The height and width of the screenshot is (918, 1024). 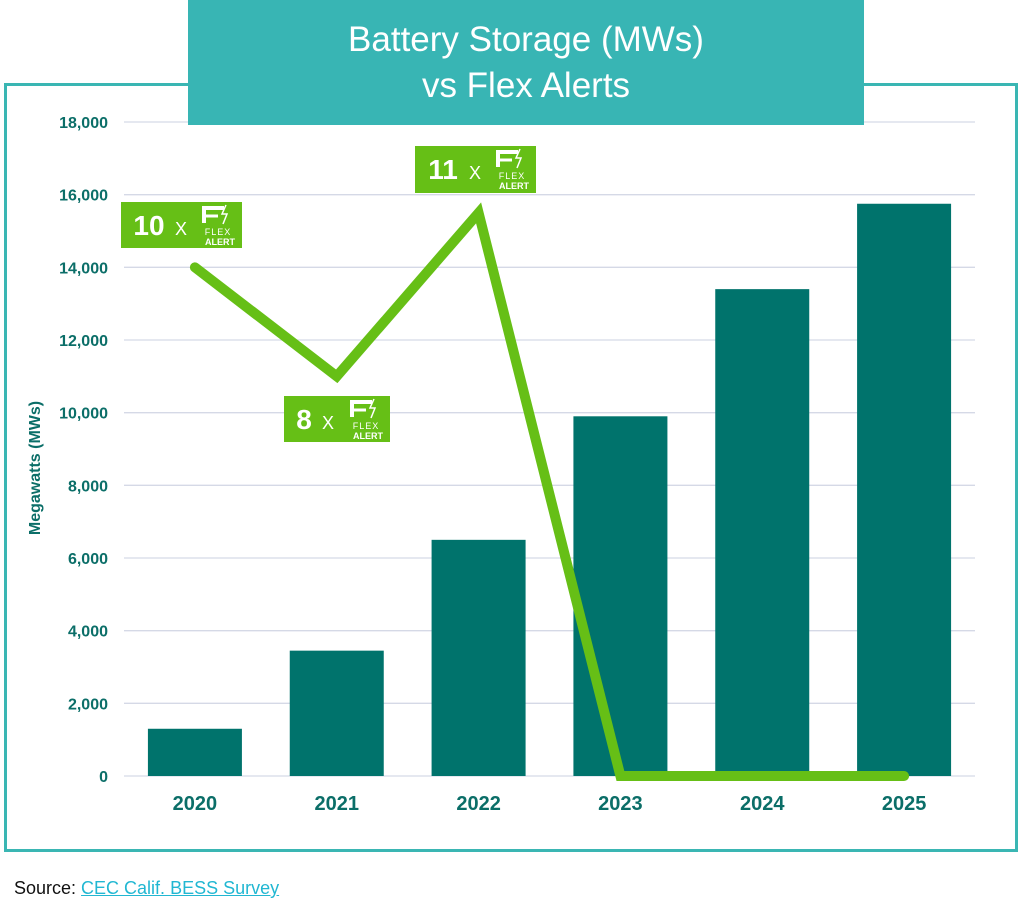 I want to click on chart-title-line-1: Battery Storage (MWs), so click(x=526, y=39).